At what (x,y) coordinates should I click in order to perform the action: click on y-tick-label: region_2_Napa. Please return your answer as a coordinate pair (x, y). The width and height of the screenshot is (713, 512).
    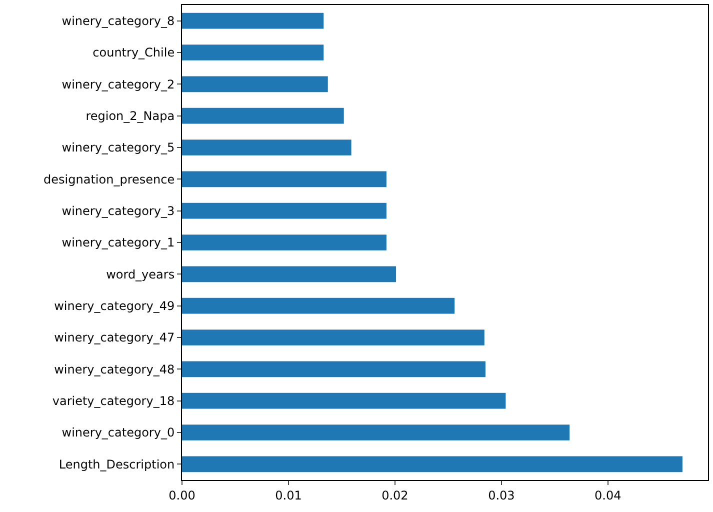
    Looking at the image, I should click on (130, 116).